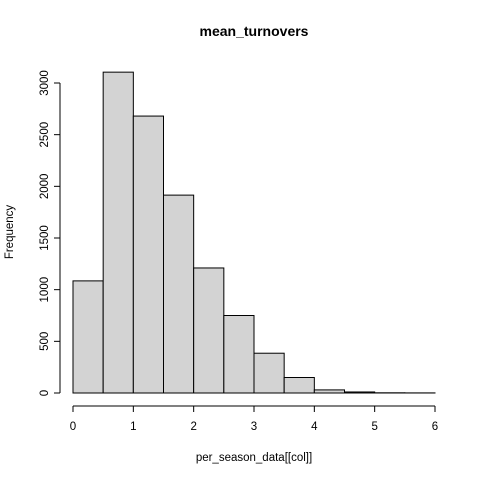  Describe the element at coordinates (254, 427) in the screenshot. I see `x-tick-label: 3` at that location.